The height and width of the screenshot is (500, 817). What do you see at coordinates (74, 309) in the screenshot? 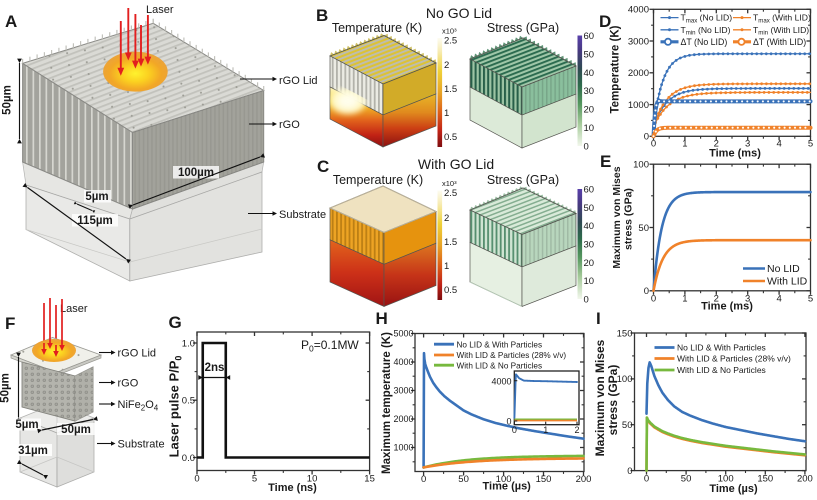
I see `svg-text: Laser` at bounding box center [74, 309].